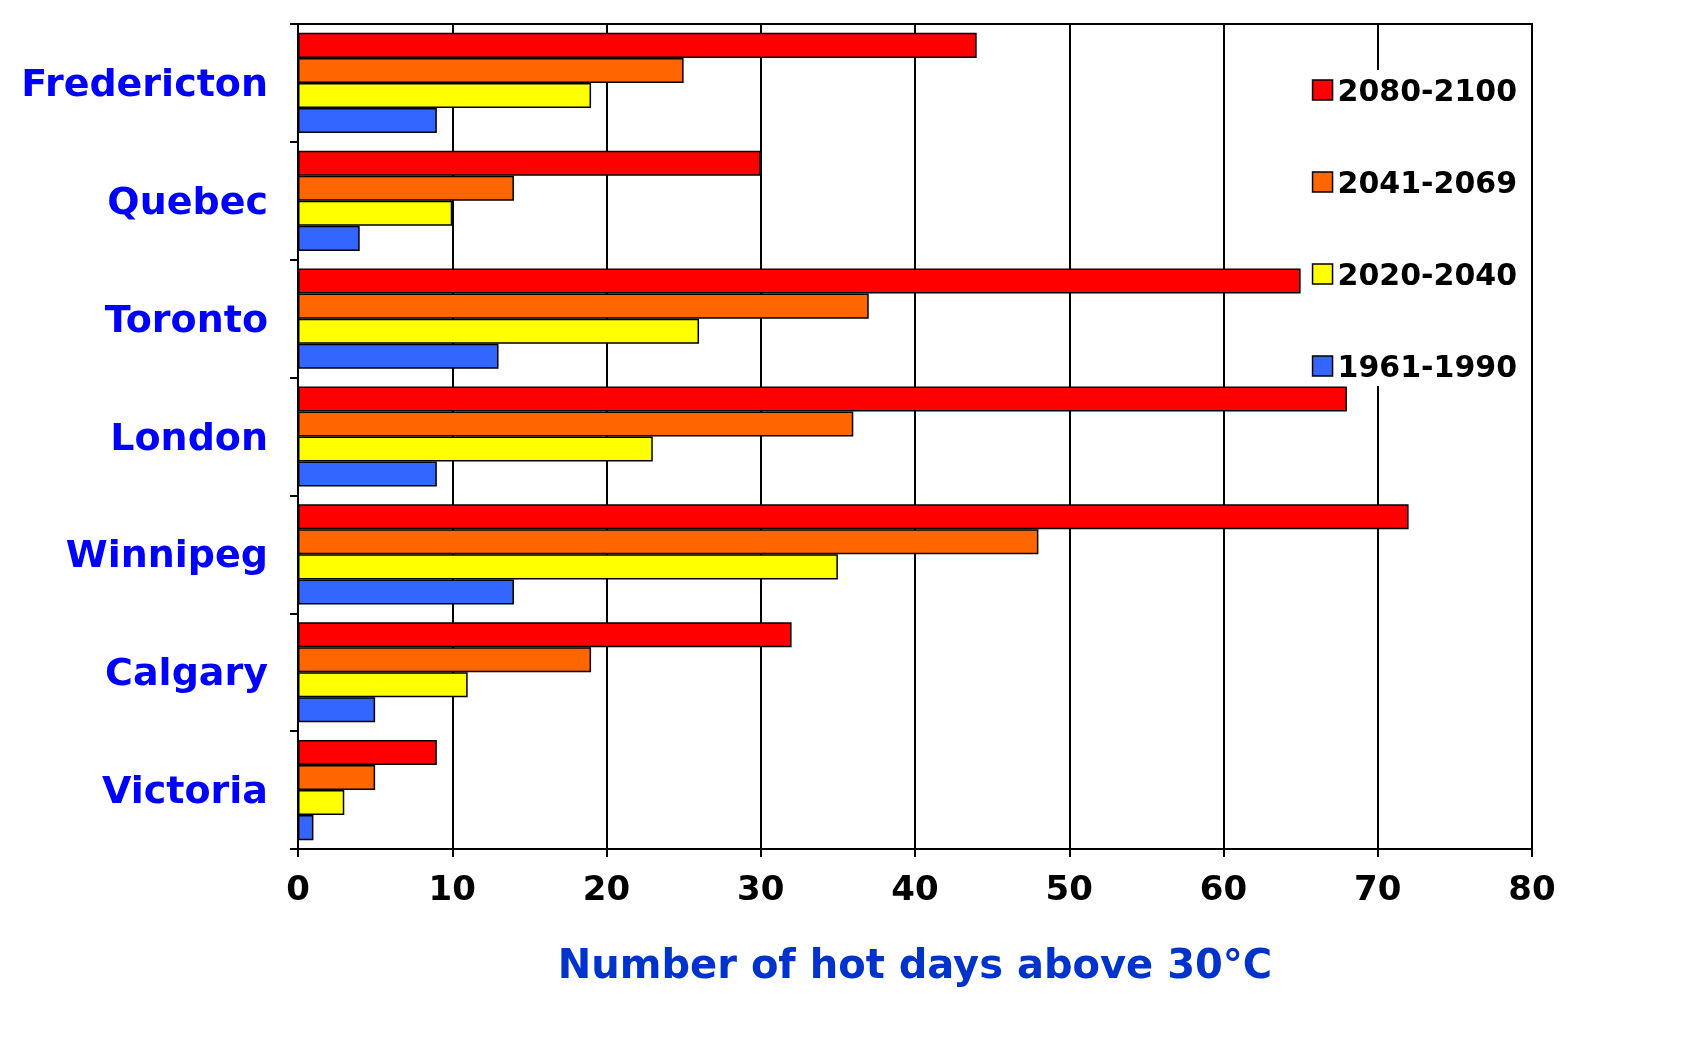 The height and width of the screenshot is (1047, 1700). Describe the element at coordinates (1427, 182) in the screenshot. I see `legend-label: 2041-2069` at that location.